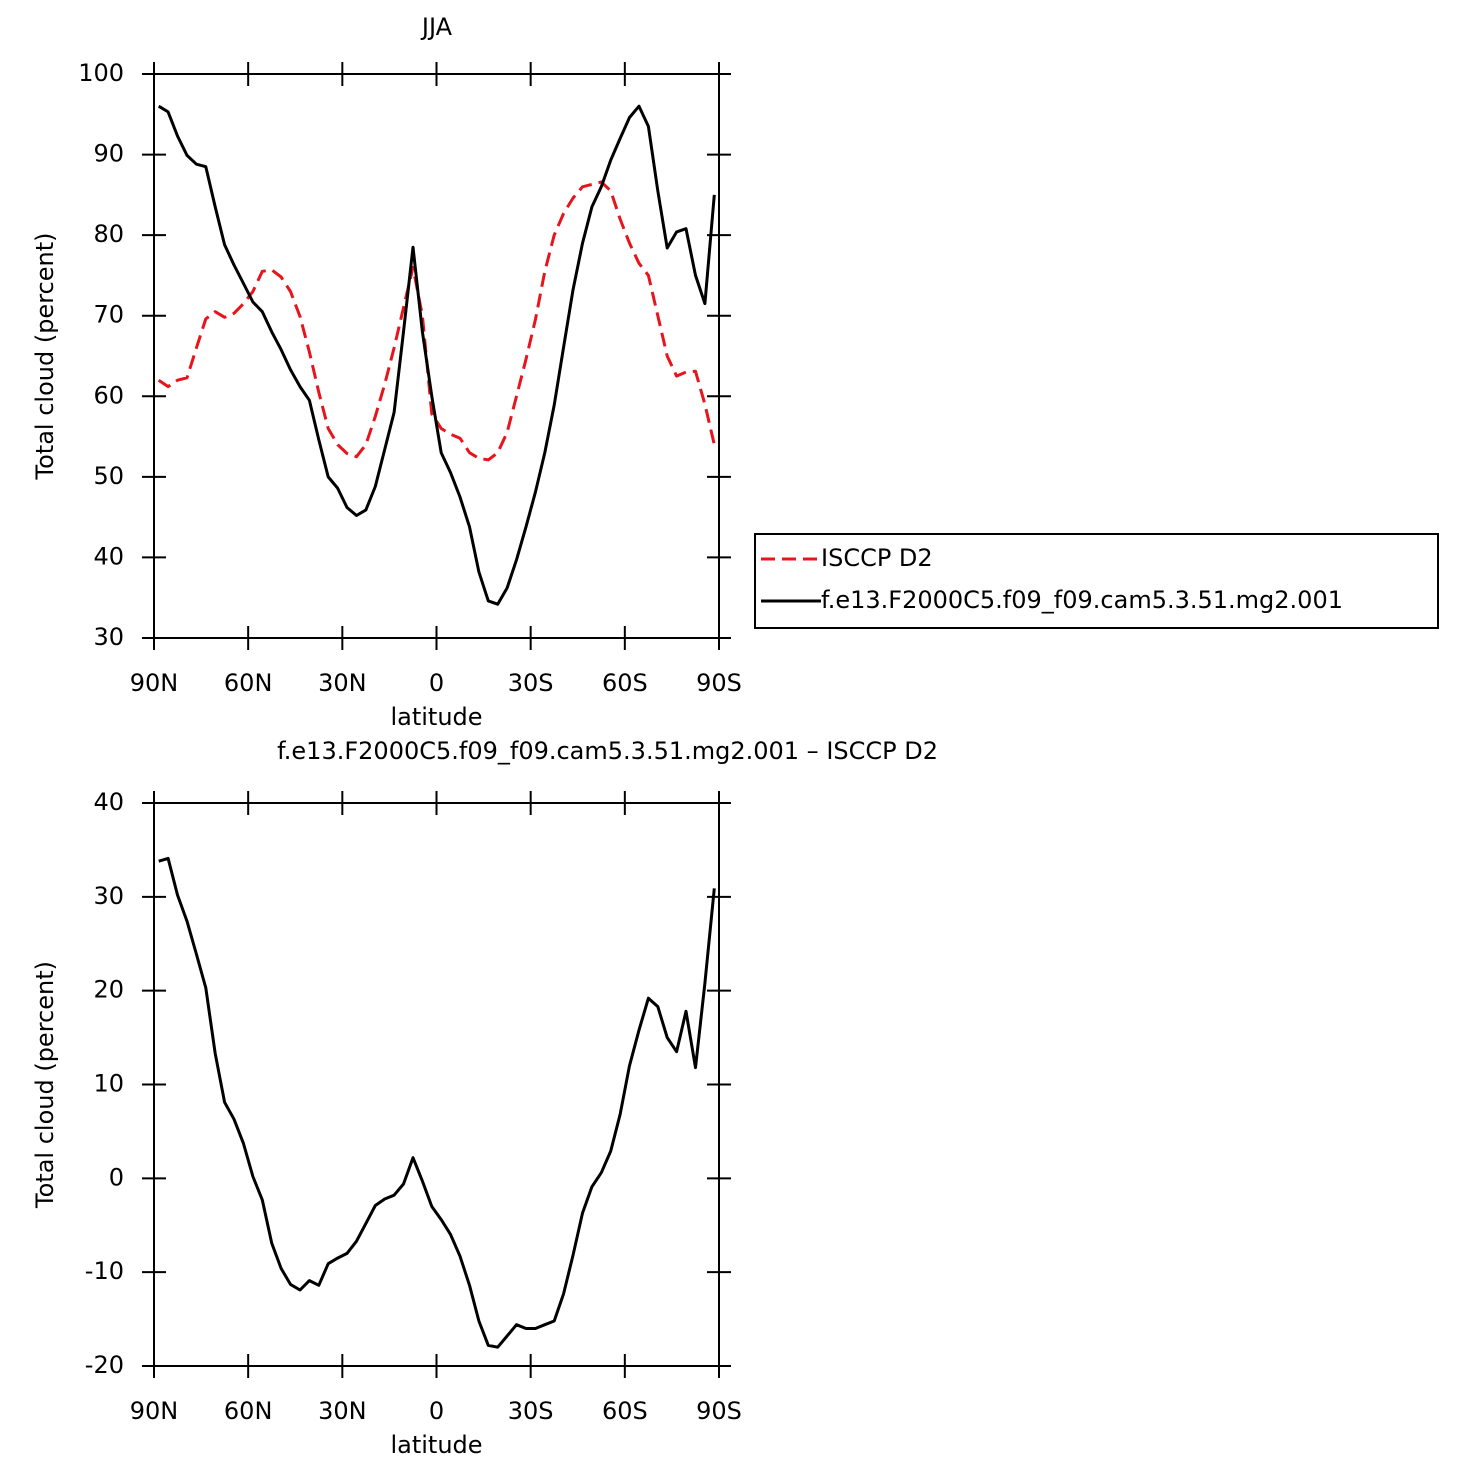 The height and width of the screenshot is (1469, 1472). I want to click on y-tick-label: 20, so click(108, 990).